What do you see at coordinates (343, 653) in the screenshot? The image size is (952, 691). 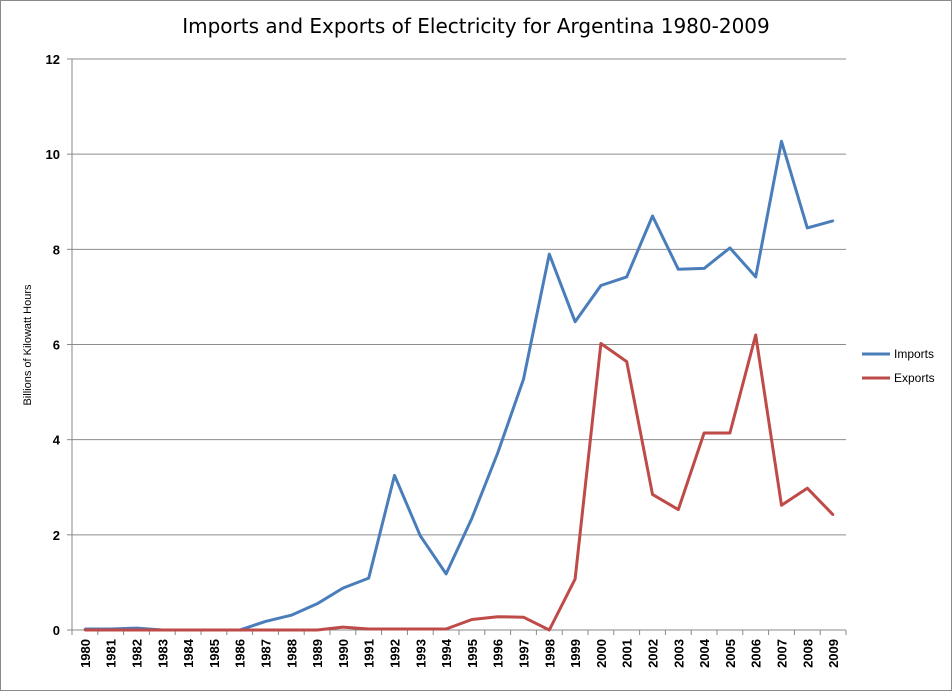 I see `x-tick-label: 1990` at bounding box center [343, 653].